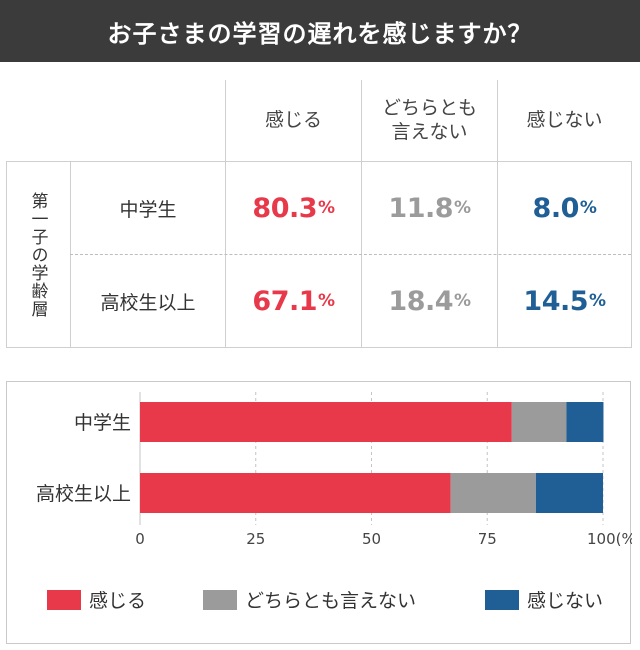  What do you see at coordinates (429, 301) in the screenshot?
I see `value-cell: 18.4%` at bounding box center [429, 301].